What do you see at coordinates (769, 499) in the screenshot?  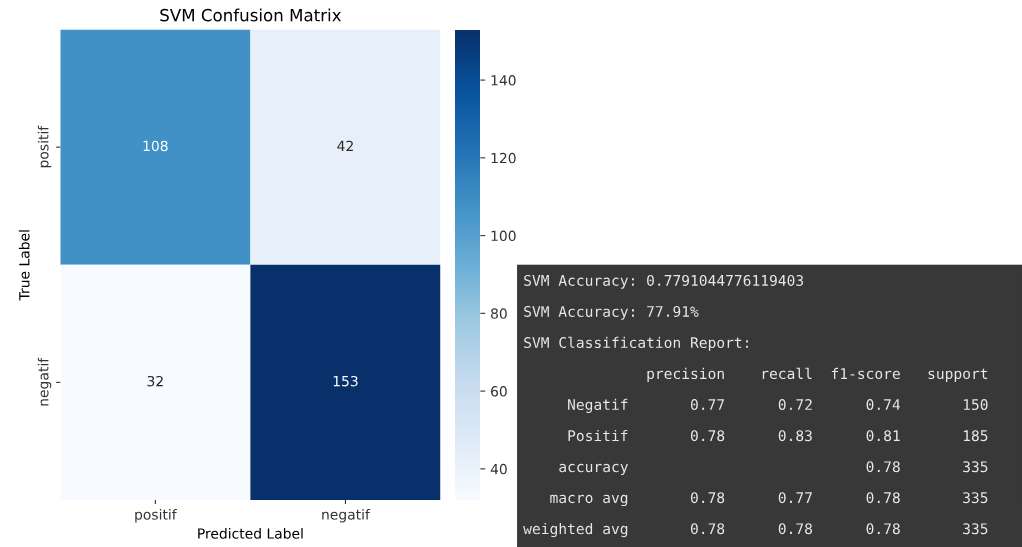 I see `text: macro avg 0.78 0.77 0.78 335` at bounding box center [769, 499].